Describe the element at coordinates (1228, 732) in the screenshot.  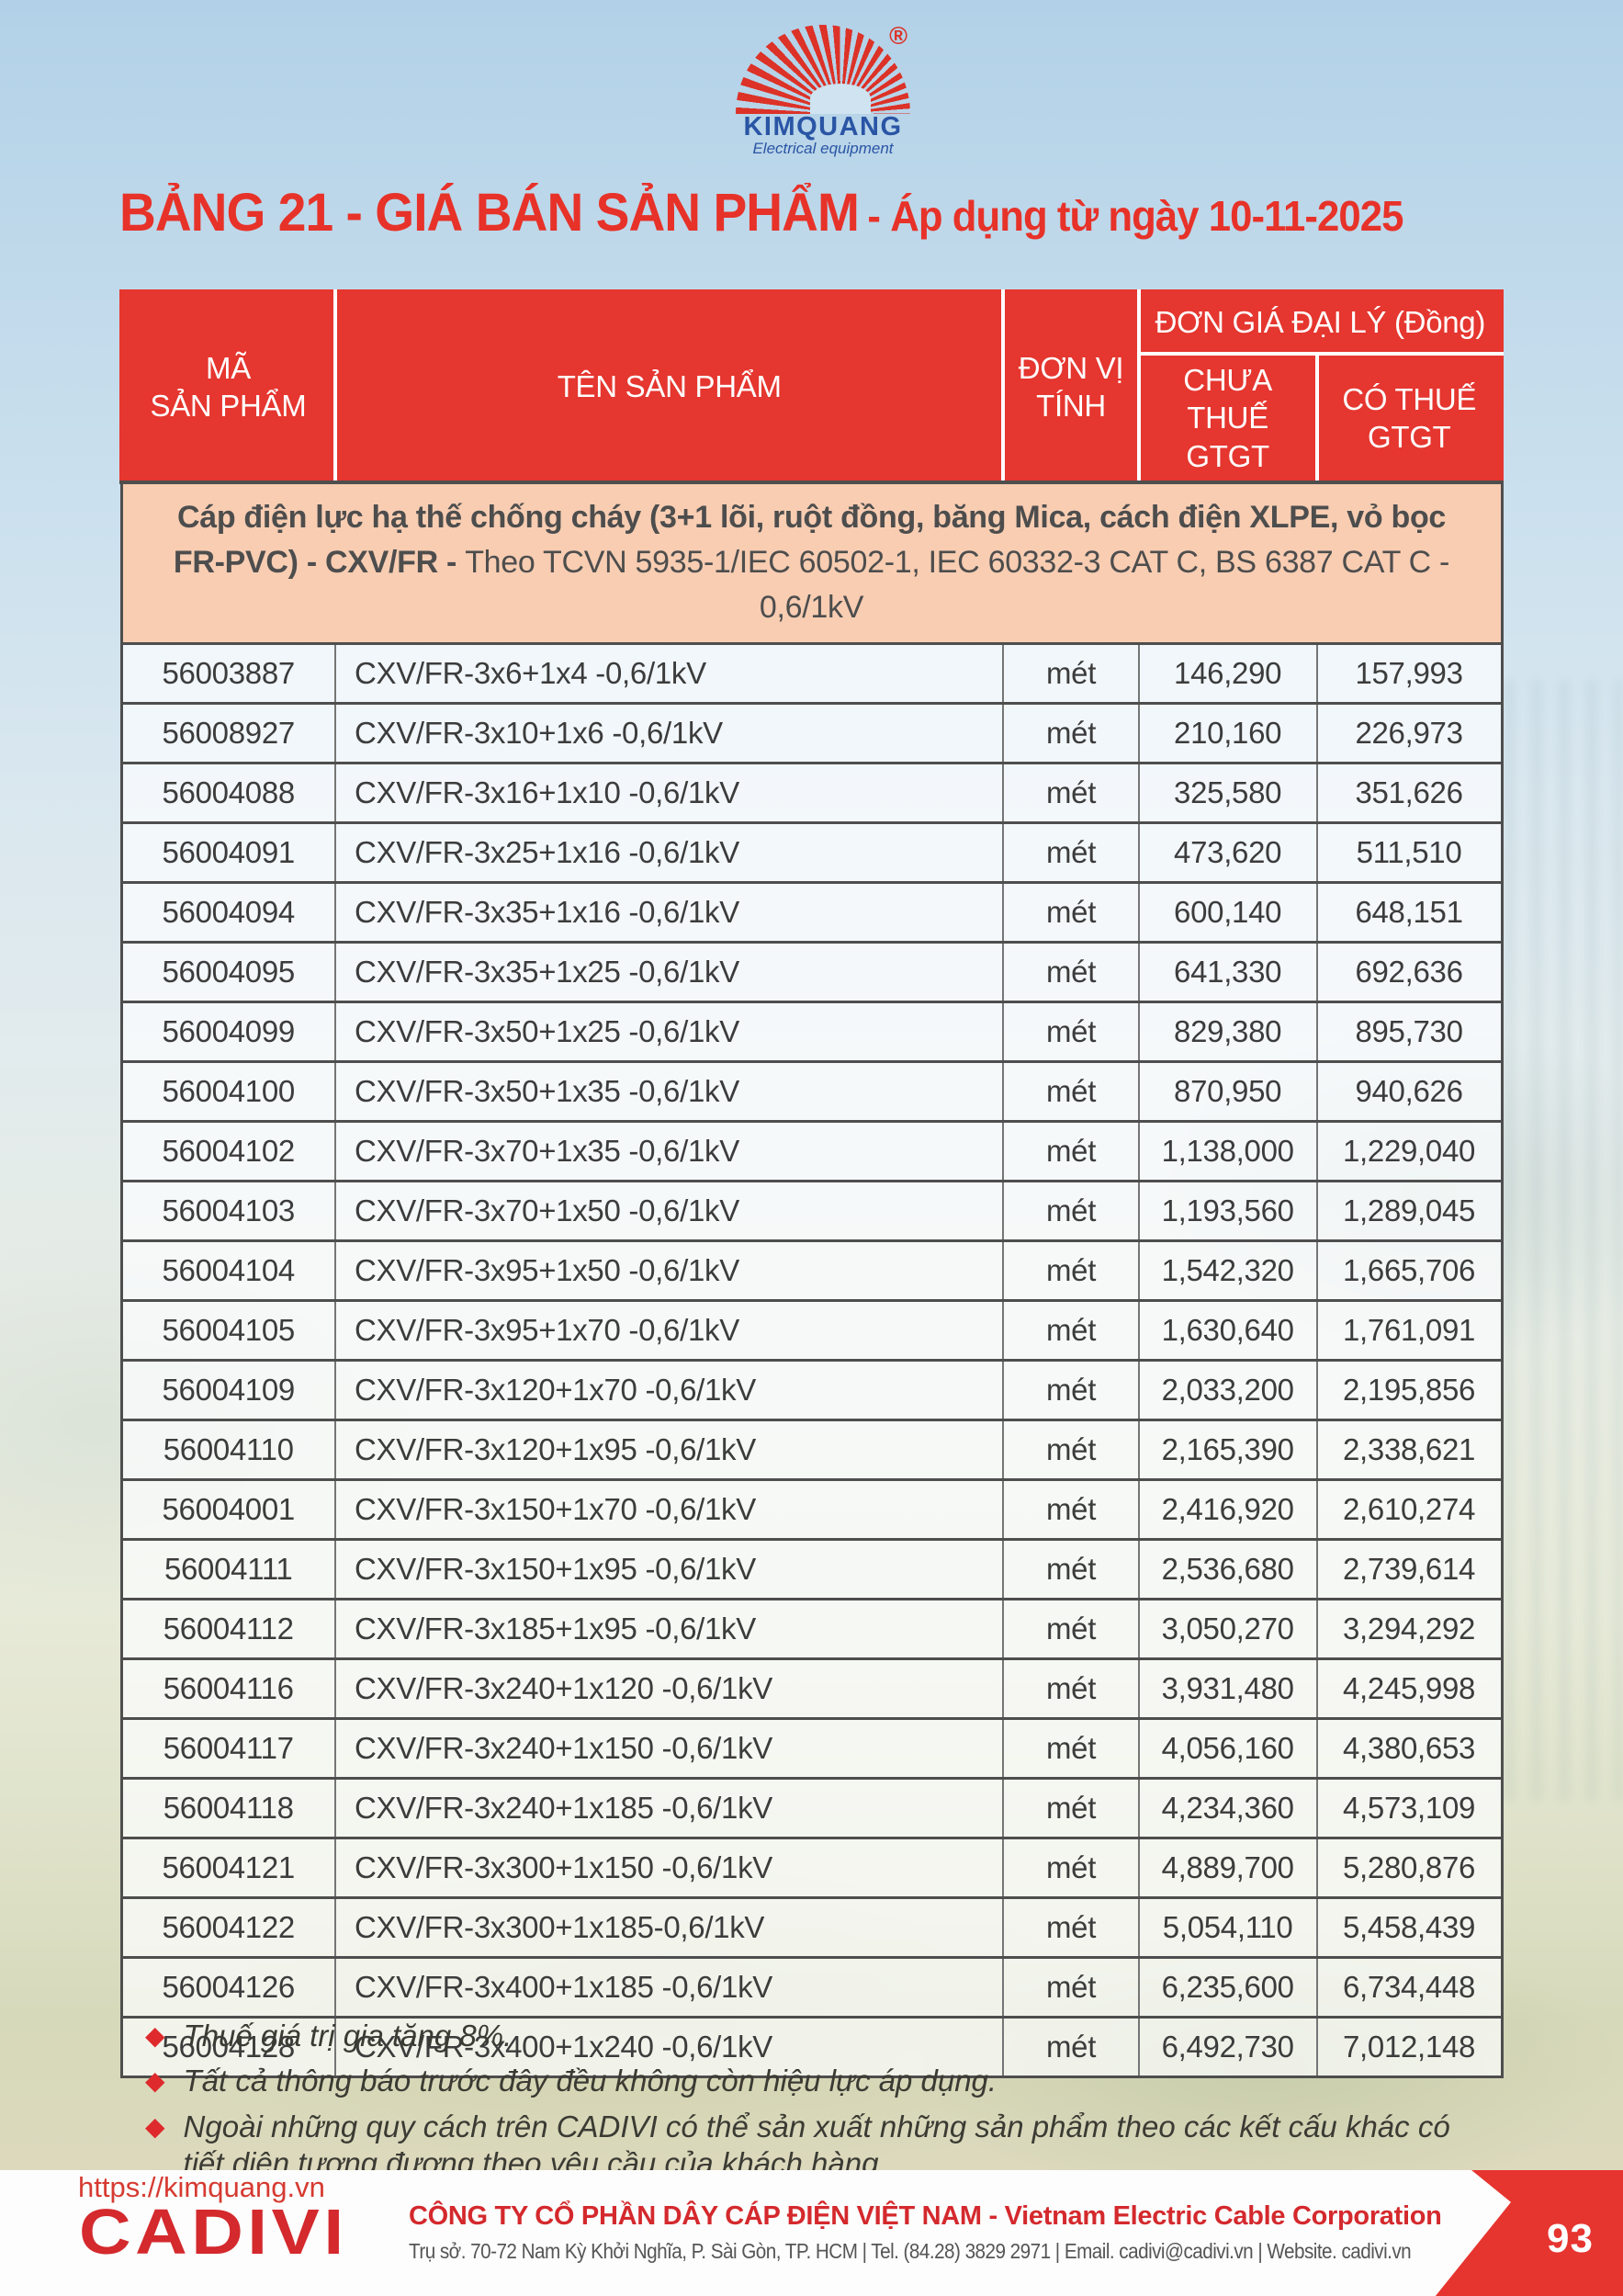
I see `price-ex-vat: 210,160` at that location.